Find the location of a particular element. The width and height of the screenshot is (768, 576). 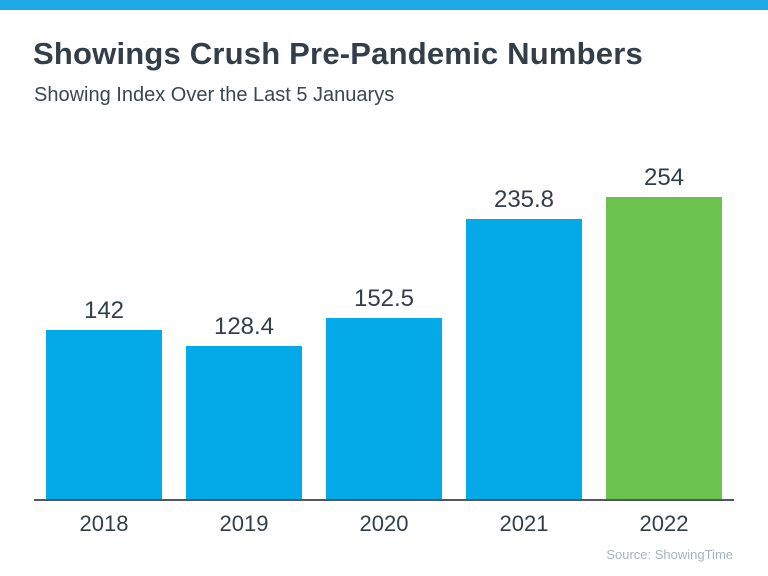

bar-2021 is located at coordinates (524, 359).